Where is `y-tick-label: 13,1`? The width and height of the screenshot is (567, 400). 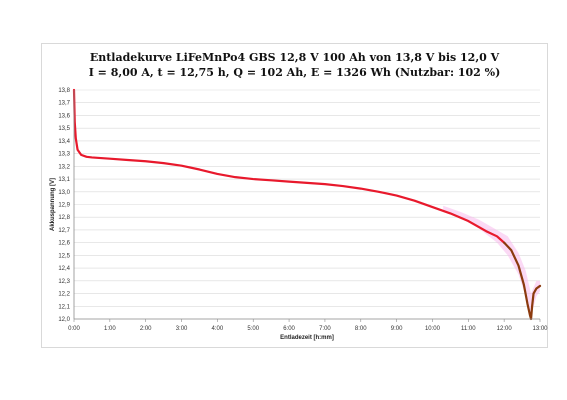 y-tick-label: 13,1 is located at coordinates (64, 180).